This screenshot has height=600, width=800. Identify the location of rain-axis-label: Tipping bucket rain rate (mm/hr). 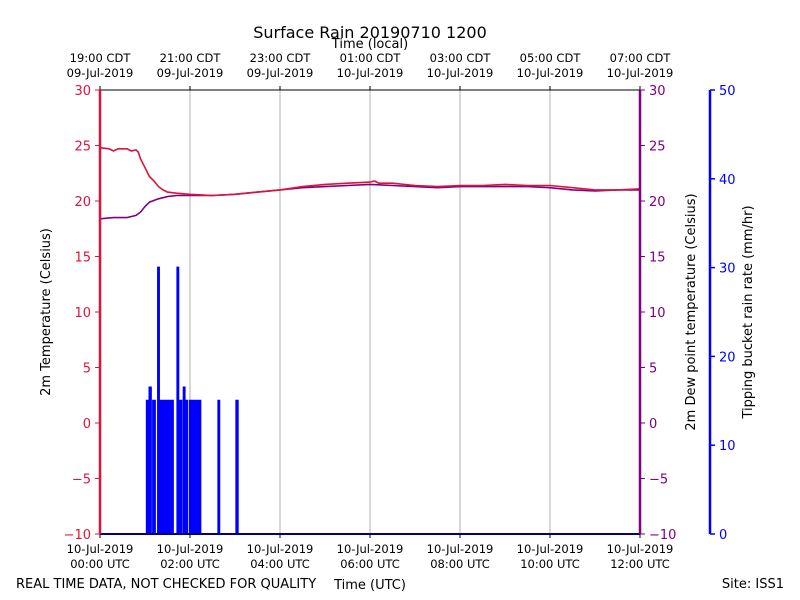
(748, 312).